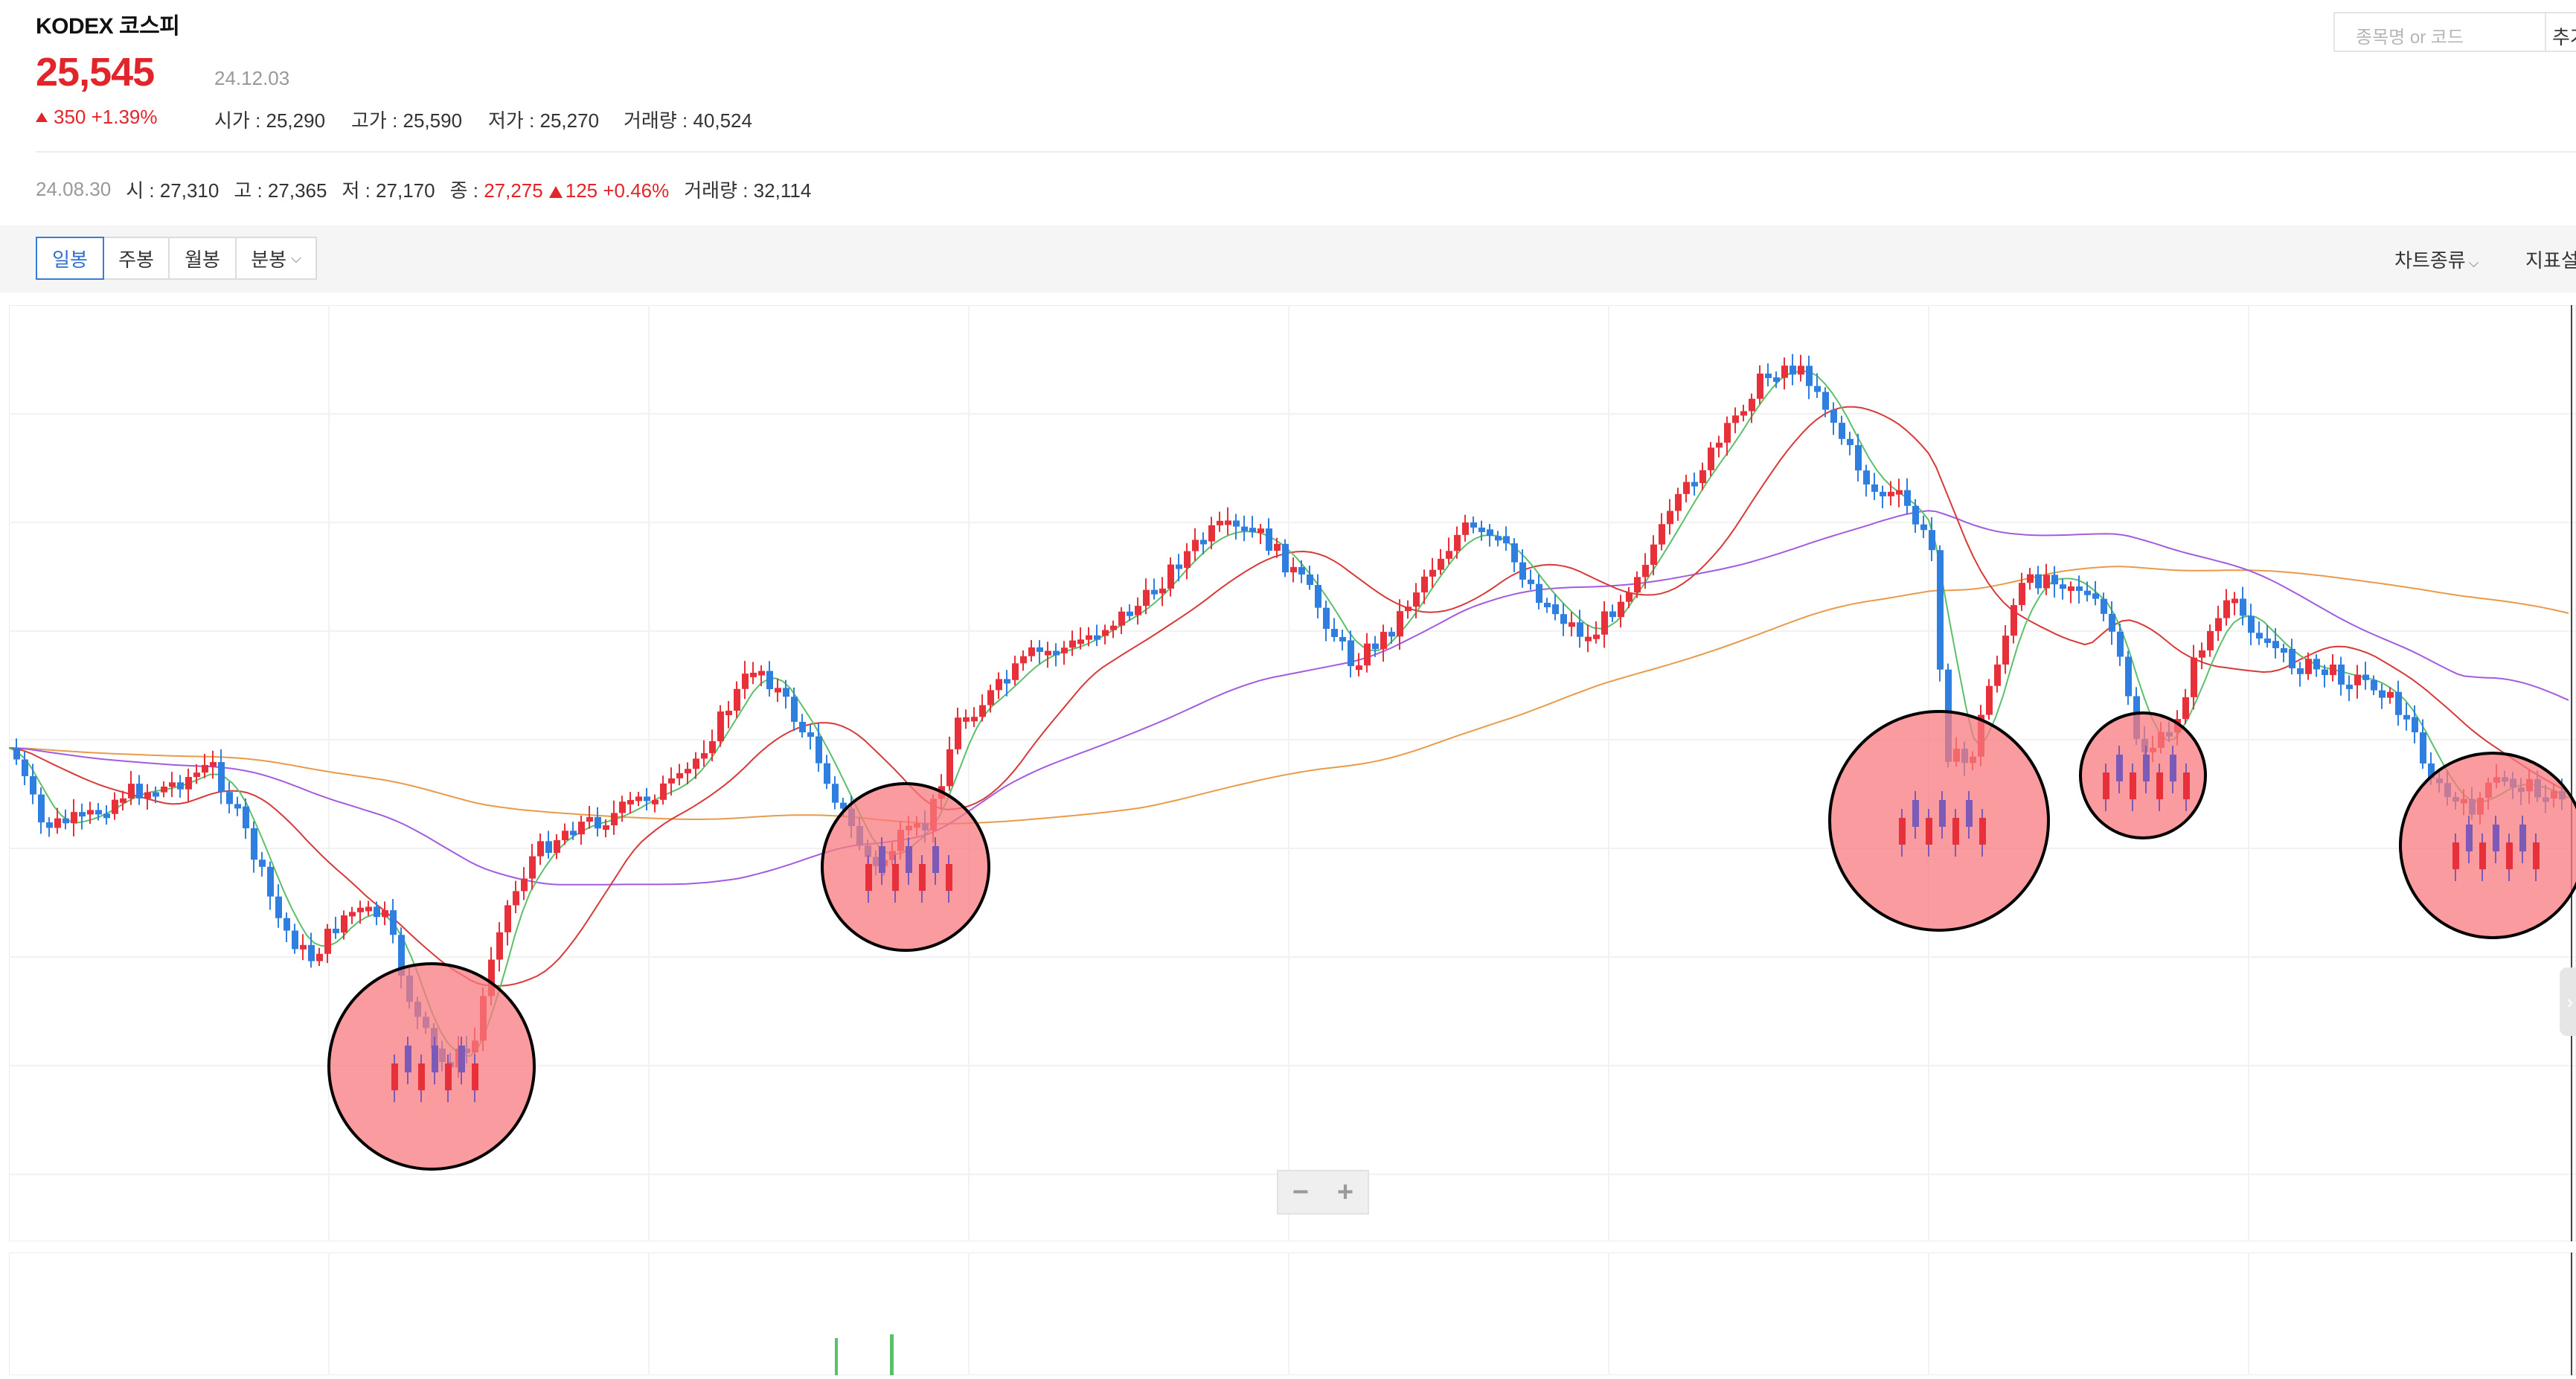 The image size is (2576, 1379). I want to click on tab-monthly: 월봉, so click(203, 258).